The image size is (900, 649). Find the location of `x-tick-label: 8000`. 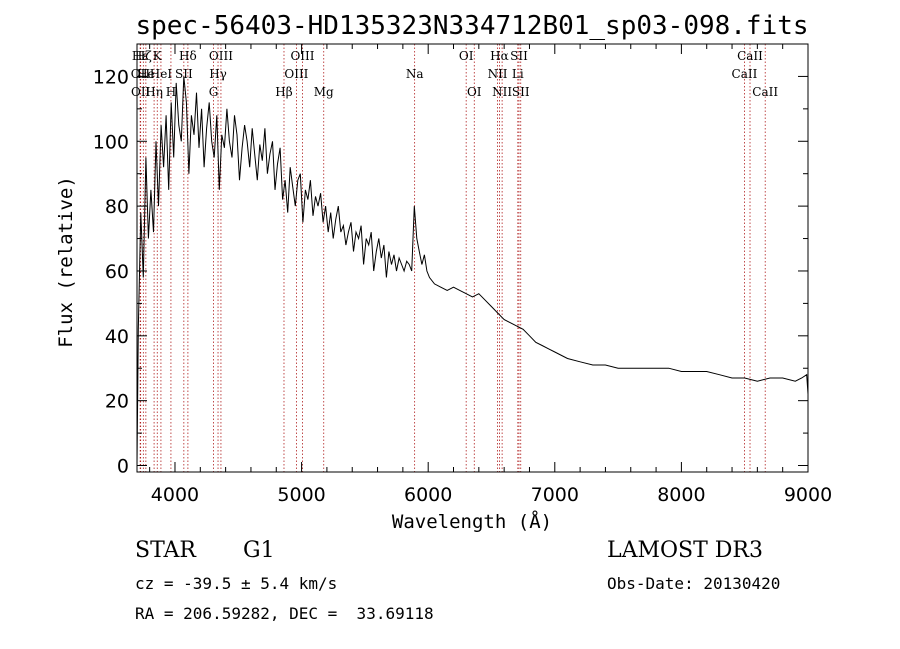

x-tick-label: 8000 is located at coordinates (681, 495).